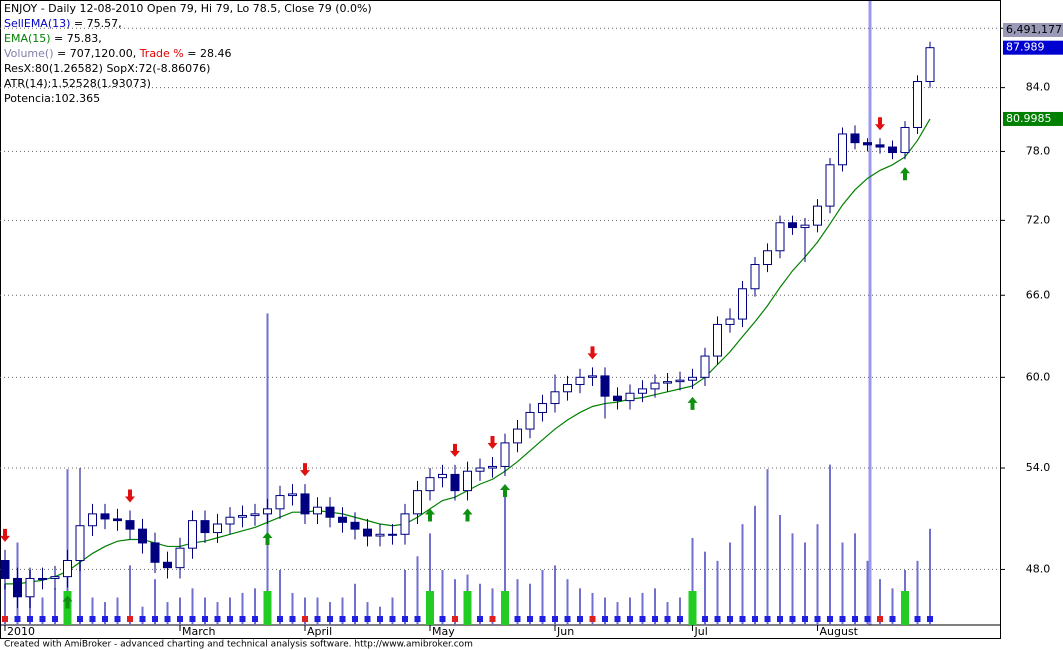  What do you see at coordinates (76, 38) in the screenshot?
I see `info-segment: = 75.83,` at bounding box center [76, 38].